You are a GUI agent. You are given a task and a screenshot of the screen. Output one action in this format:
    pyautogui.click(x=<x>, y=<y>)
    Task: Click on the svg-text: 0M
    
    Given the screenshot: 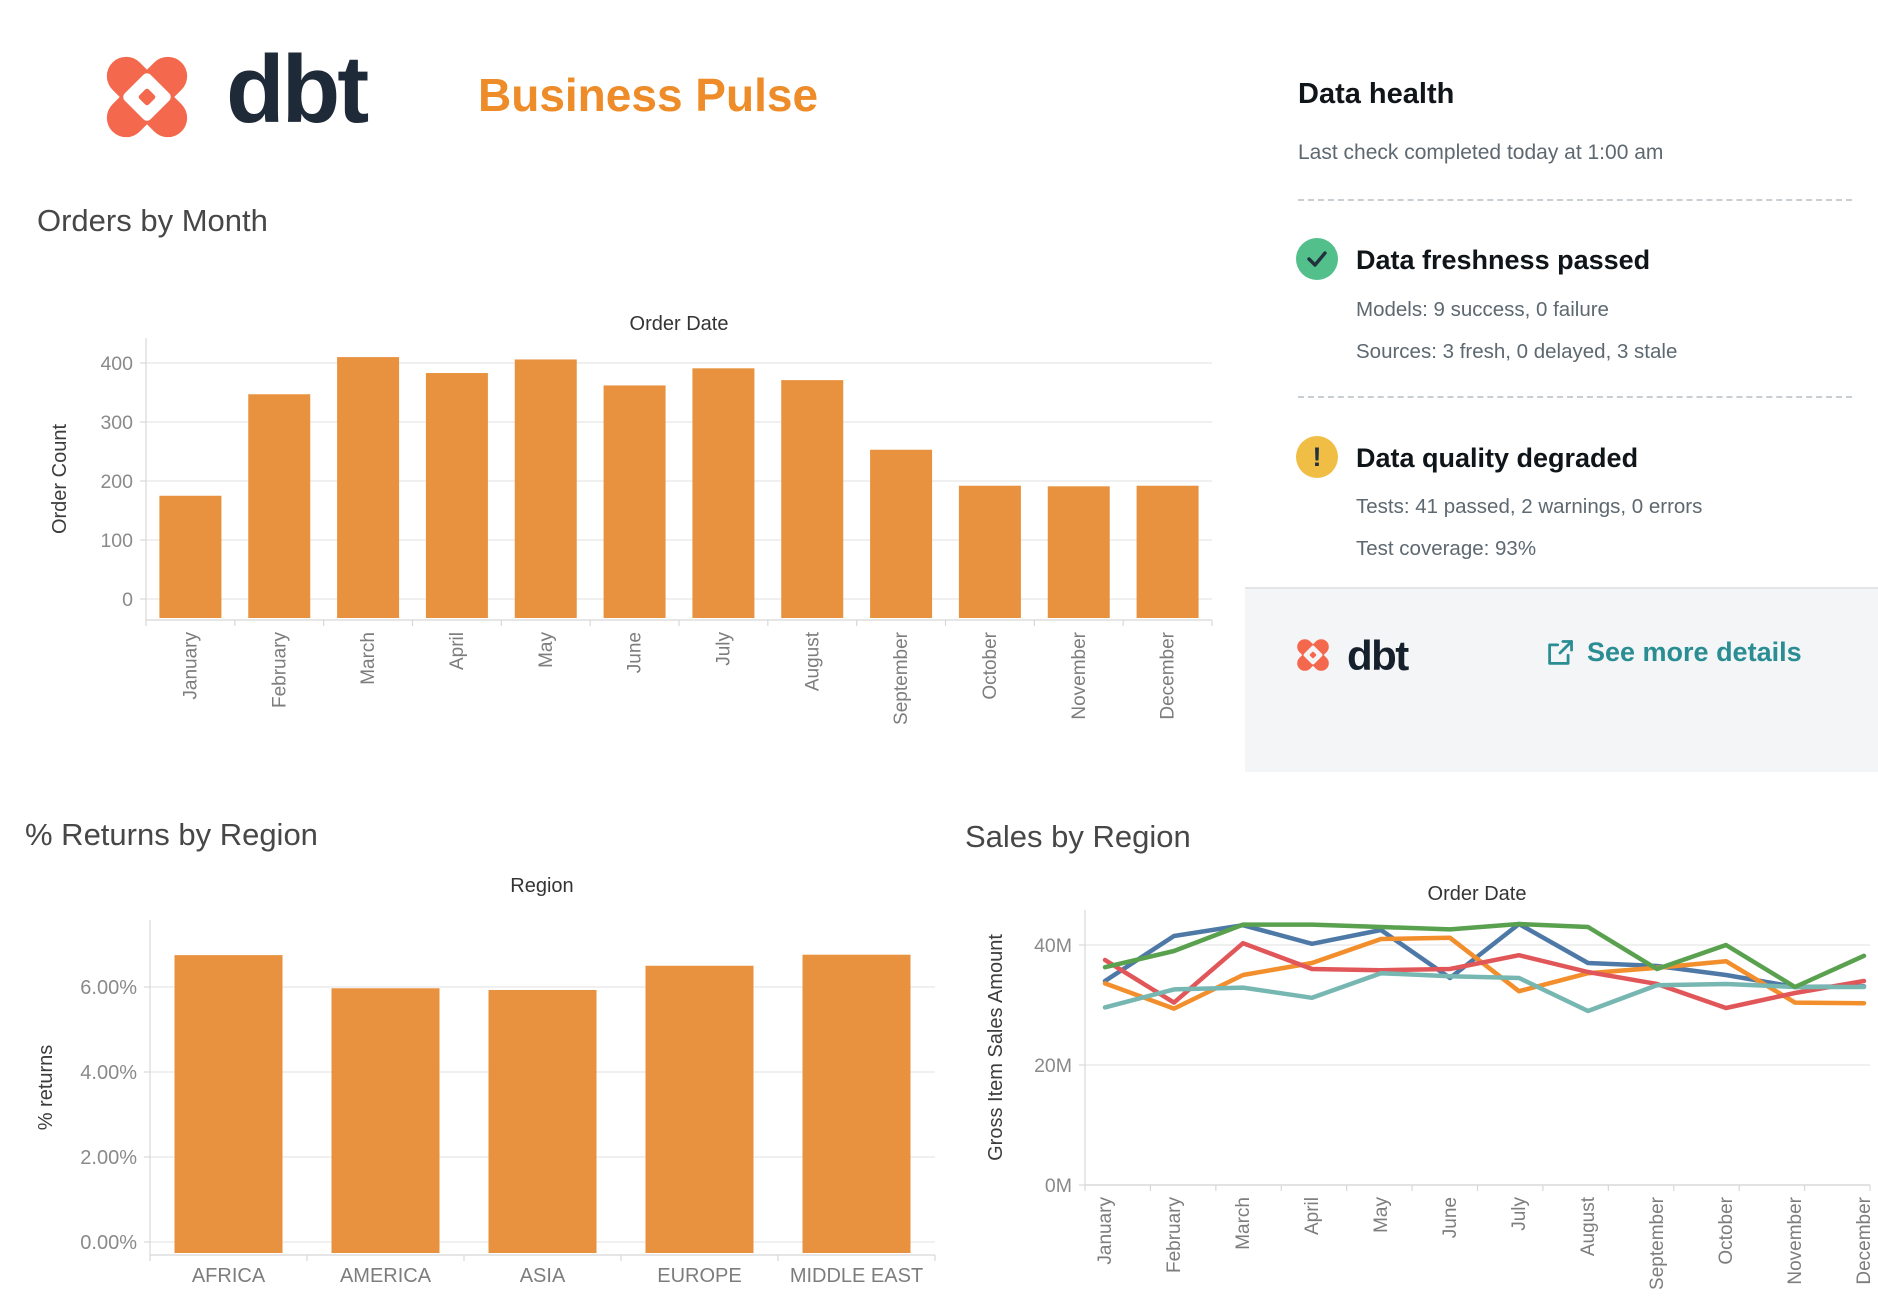 What is the action you would take?
    pyautogui.click(x=1058, y=1186)
    